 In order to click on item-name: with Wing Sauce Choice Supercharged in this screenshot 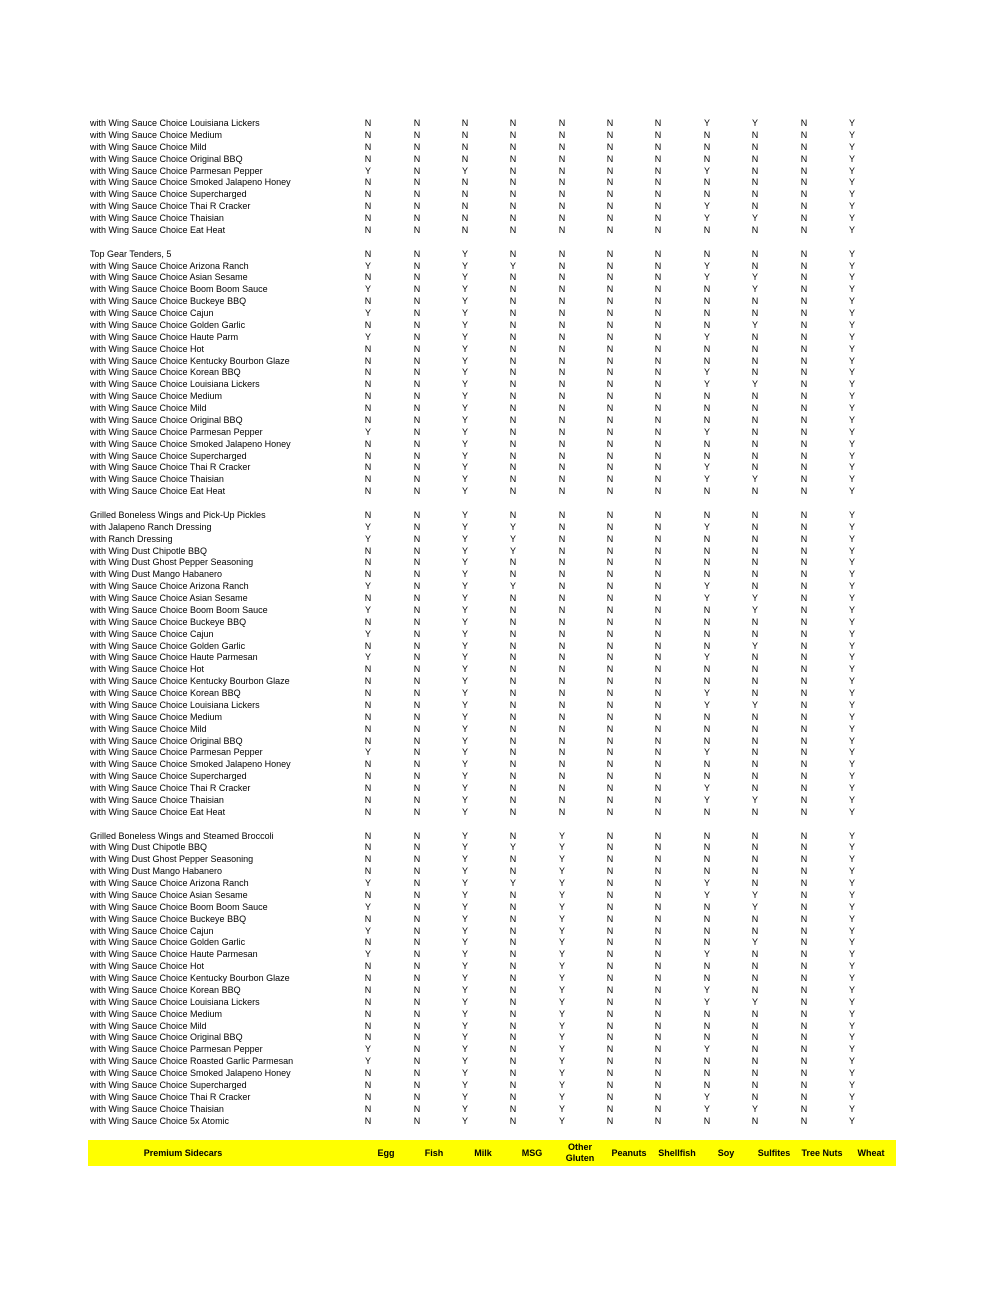, I will do `click(168, 776)`.